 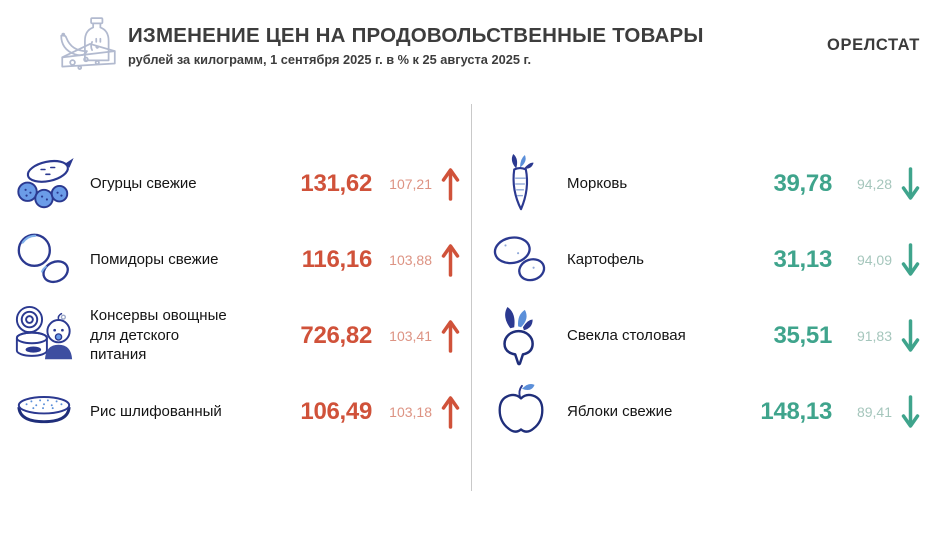 What do you see at coordinates (874, 183) in the screenshot?
I see `percent-value: 94,28` at bounding box center [874, 183].